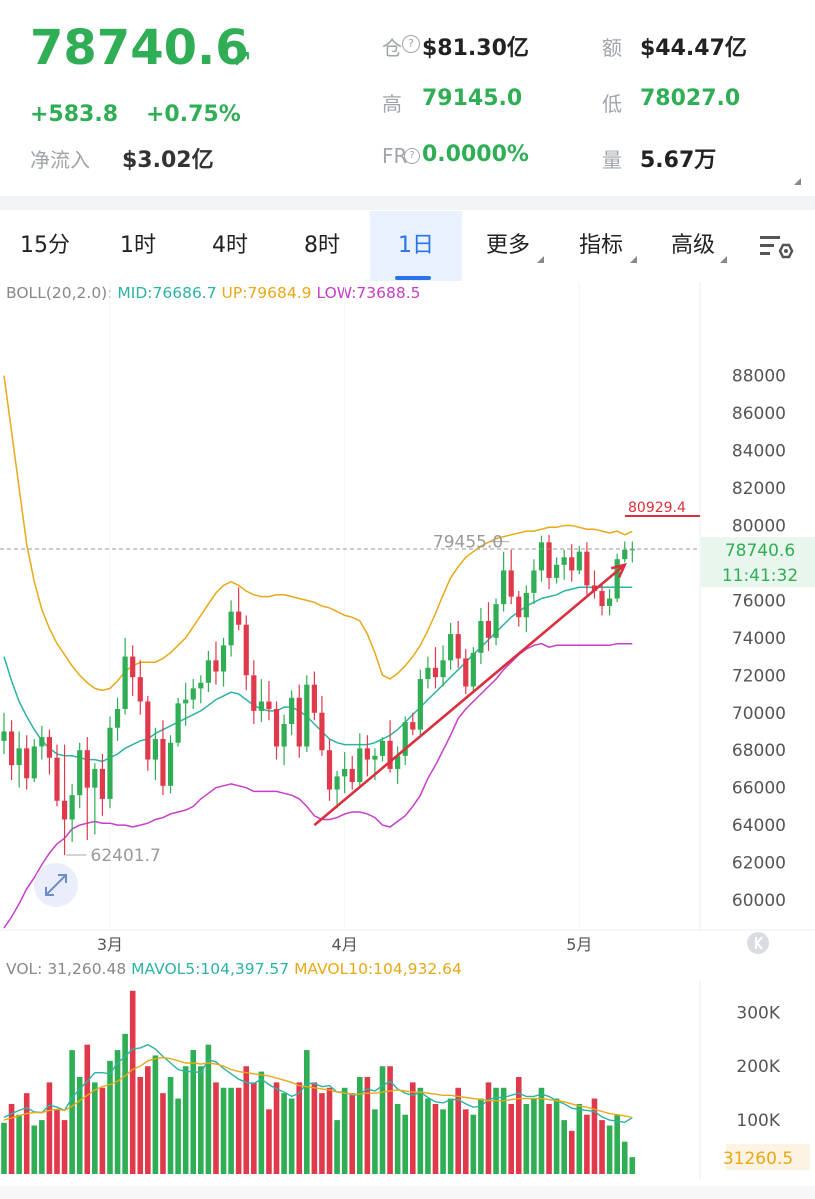  Describe the element at coordinates (407, 203) in the screenshot. I see `section-divider` at that location.